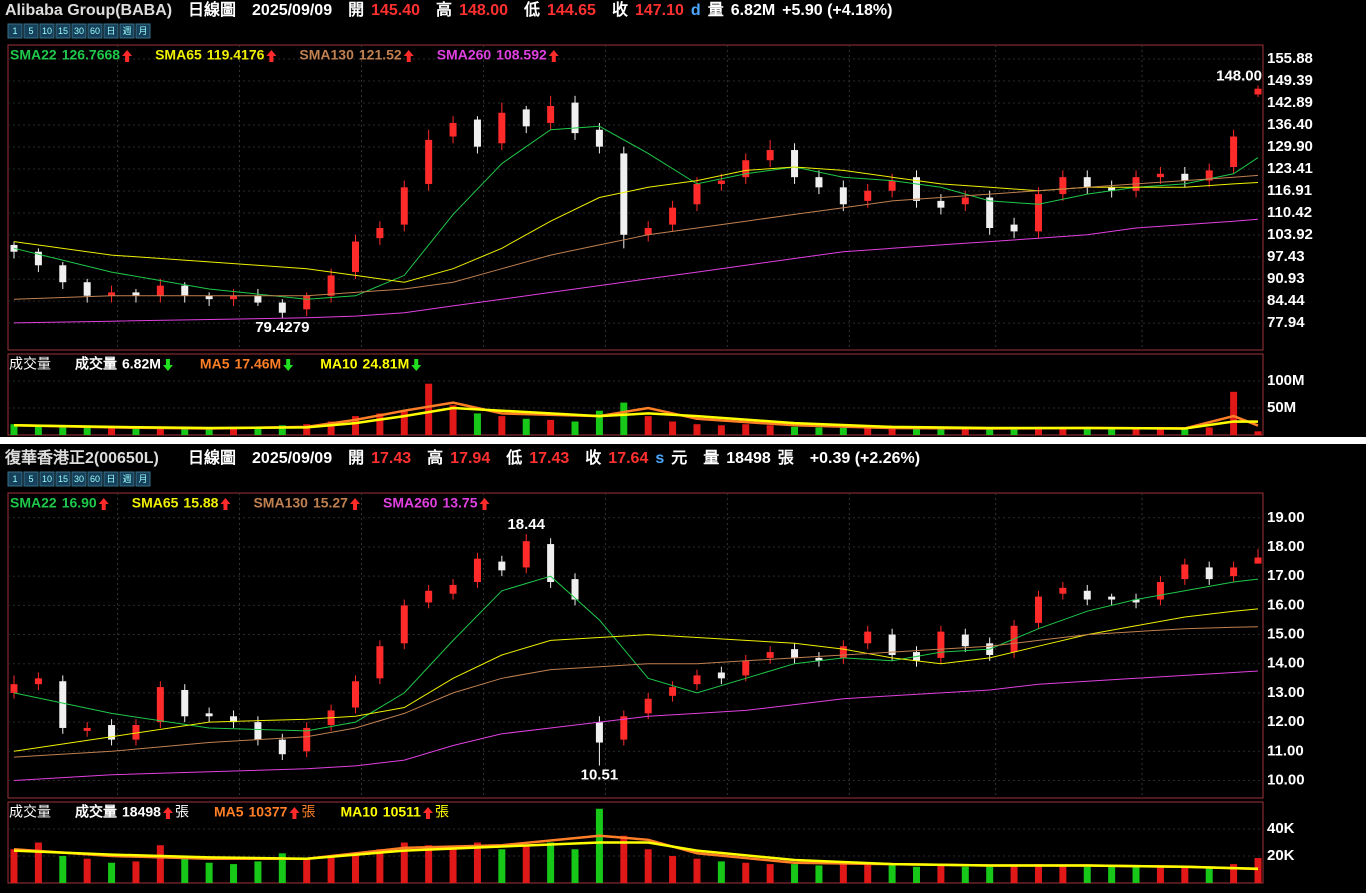 Image resolution: width=1366 pixels, height=893 pixels. I want to click on header-low: 144.65, so click(571, 10).